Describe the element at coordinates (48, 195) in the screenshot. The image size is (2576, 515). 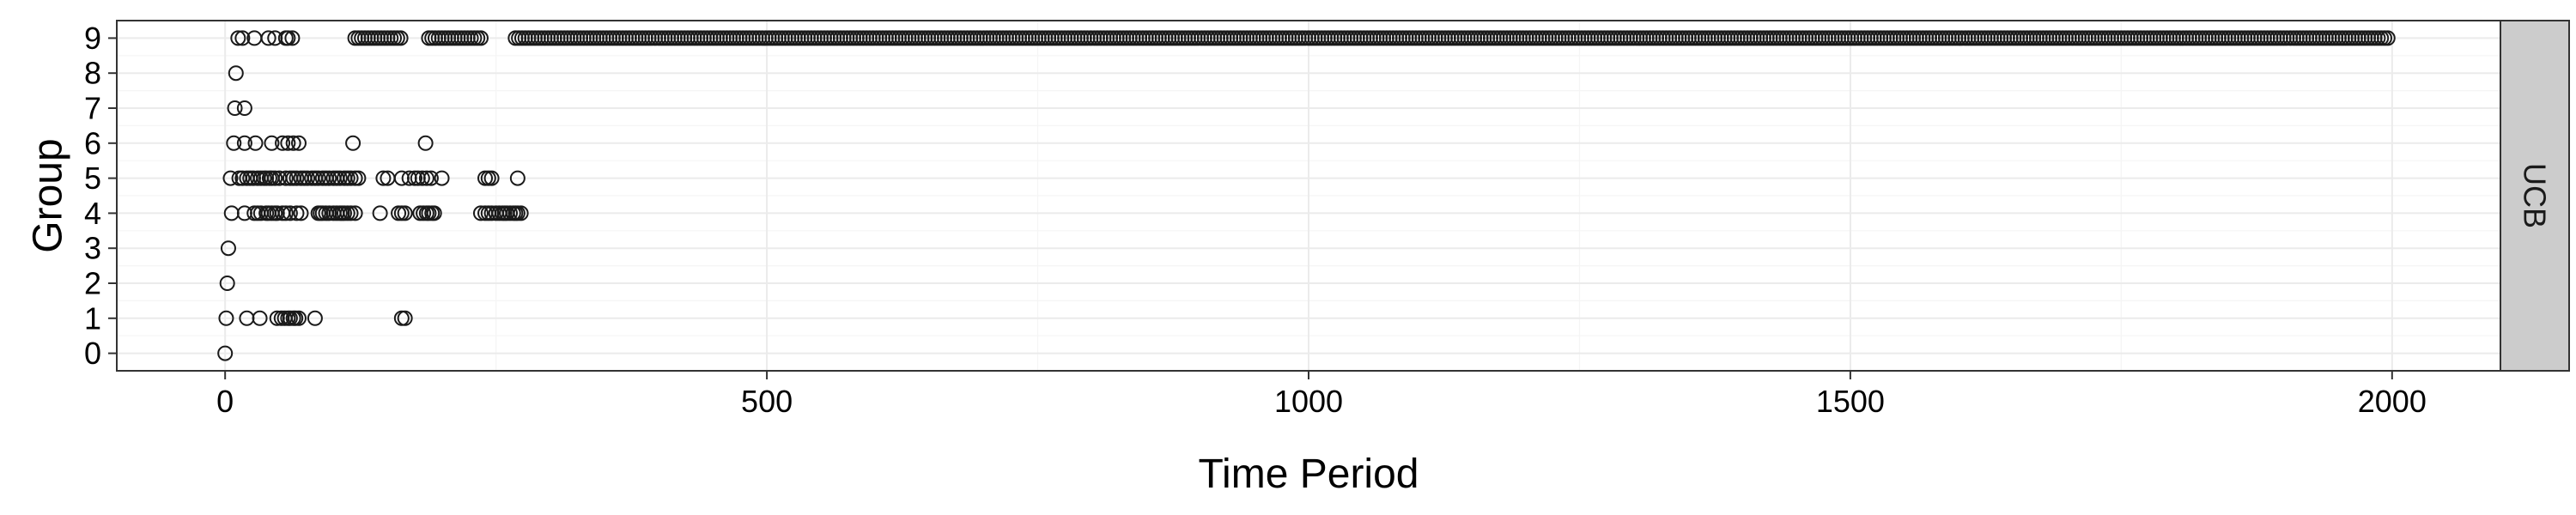
I see `y-axis-title: Group` at that location.